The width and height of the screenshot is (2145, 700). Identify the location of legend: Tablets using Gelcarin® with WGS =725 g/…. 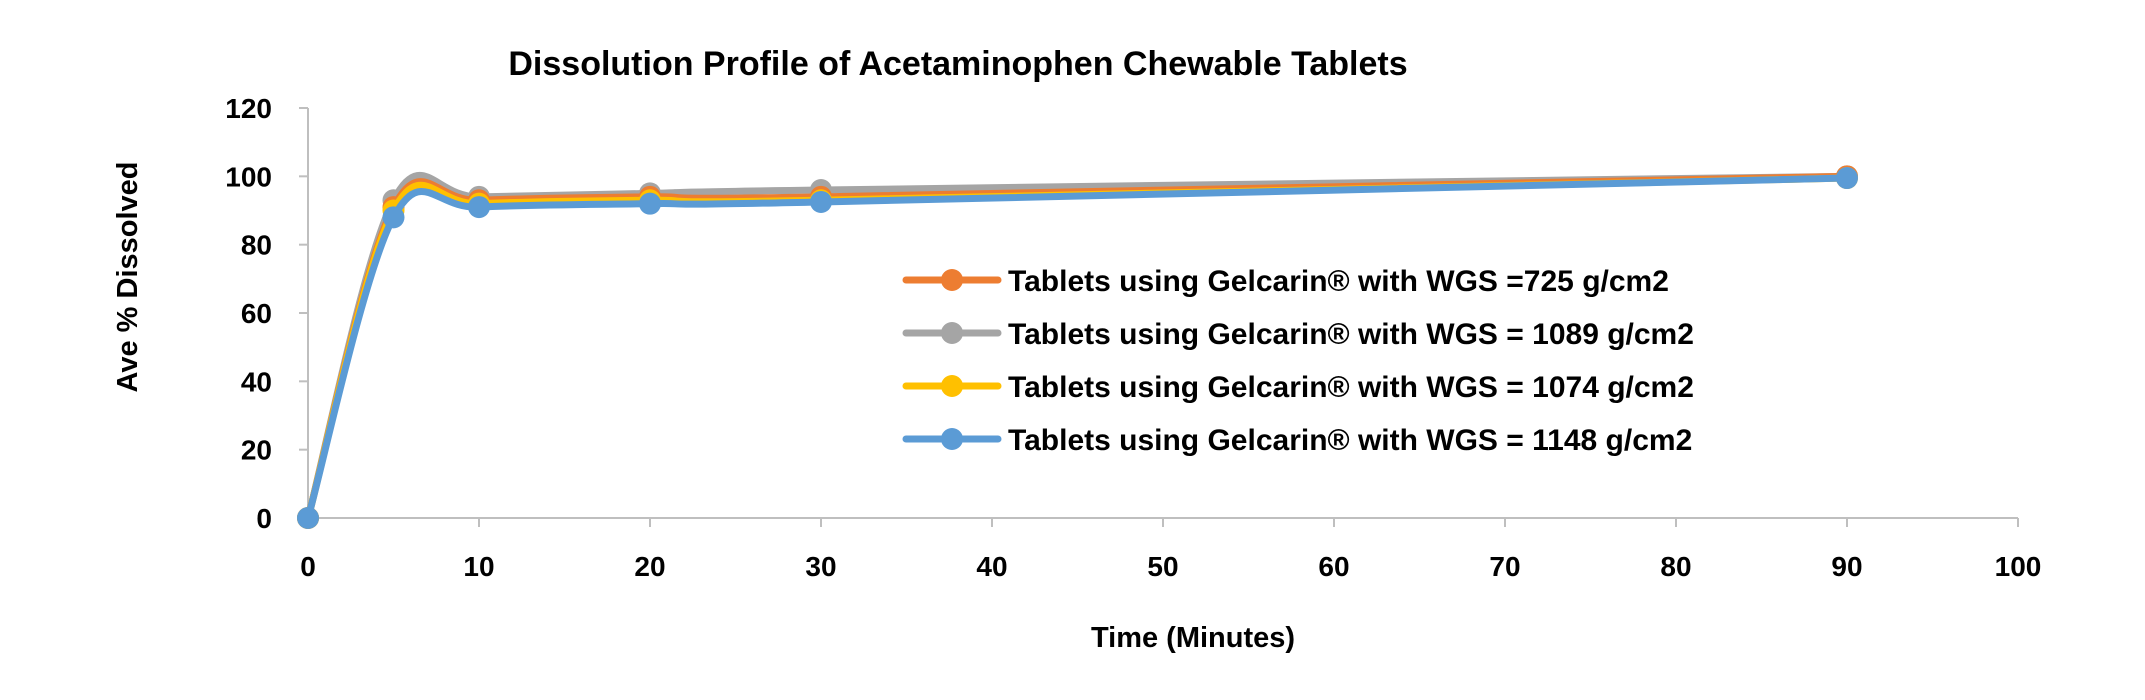
(1298, 361).